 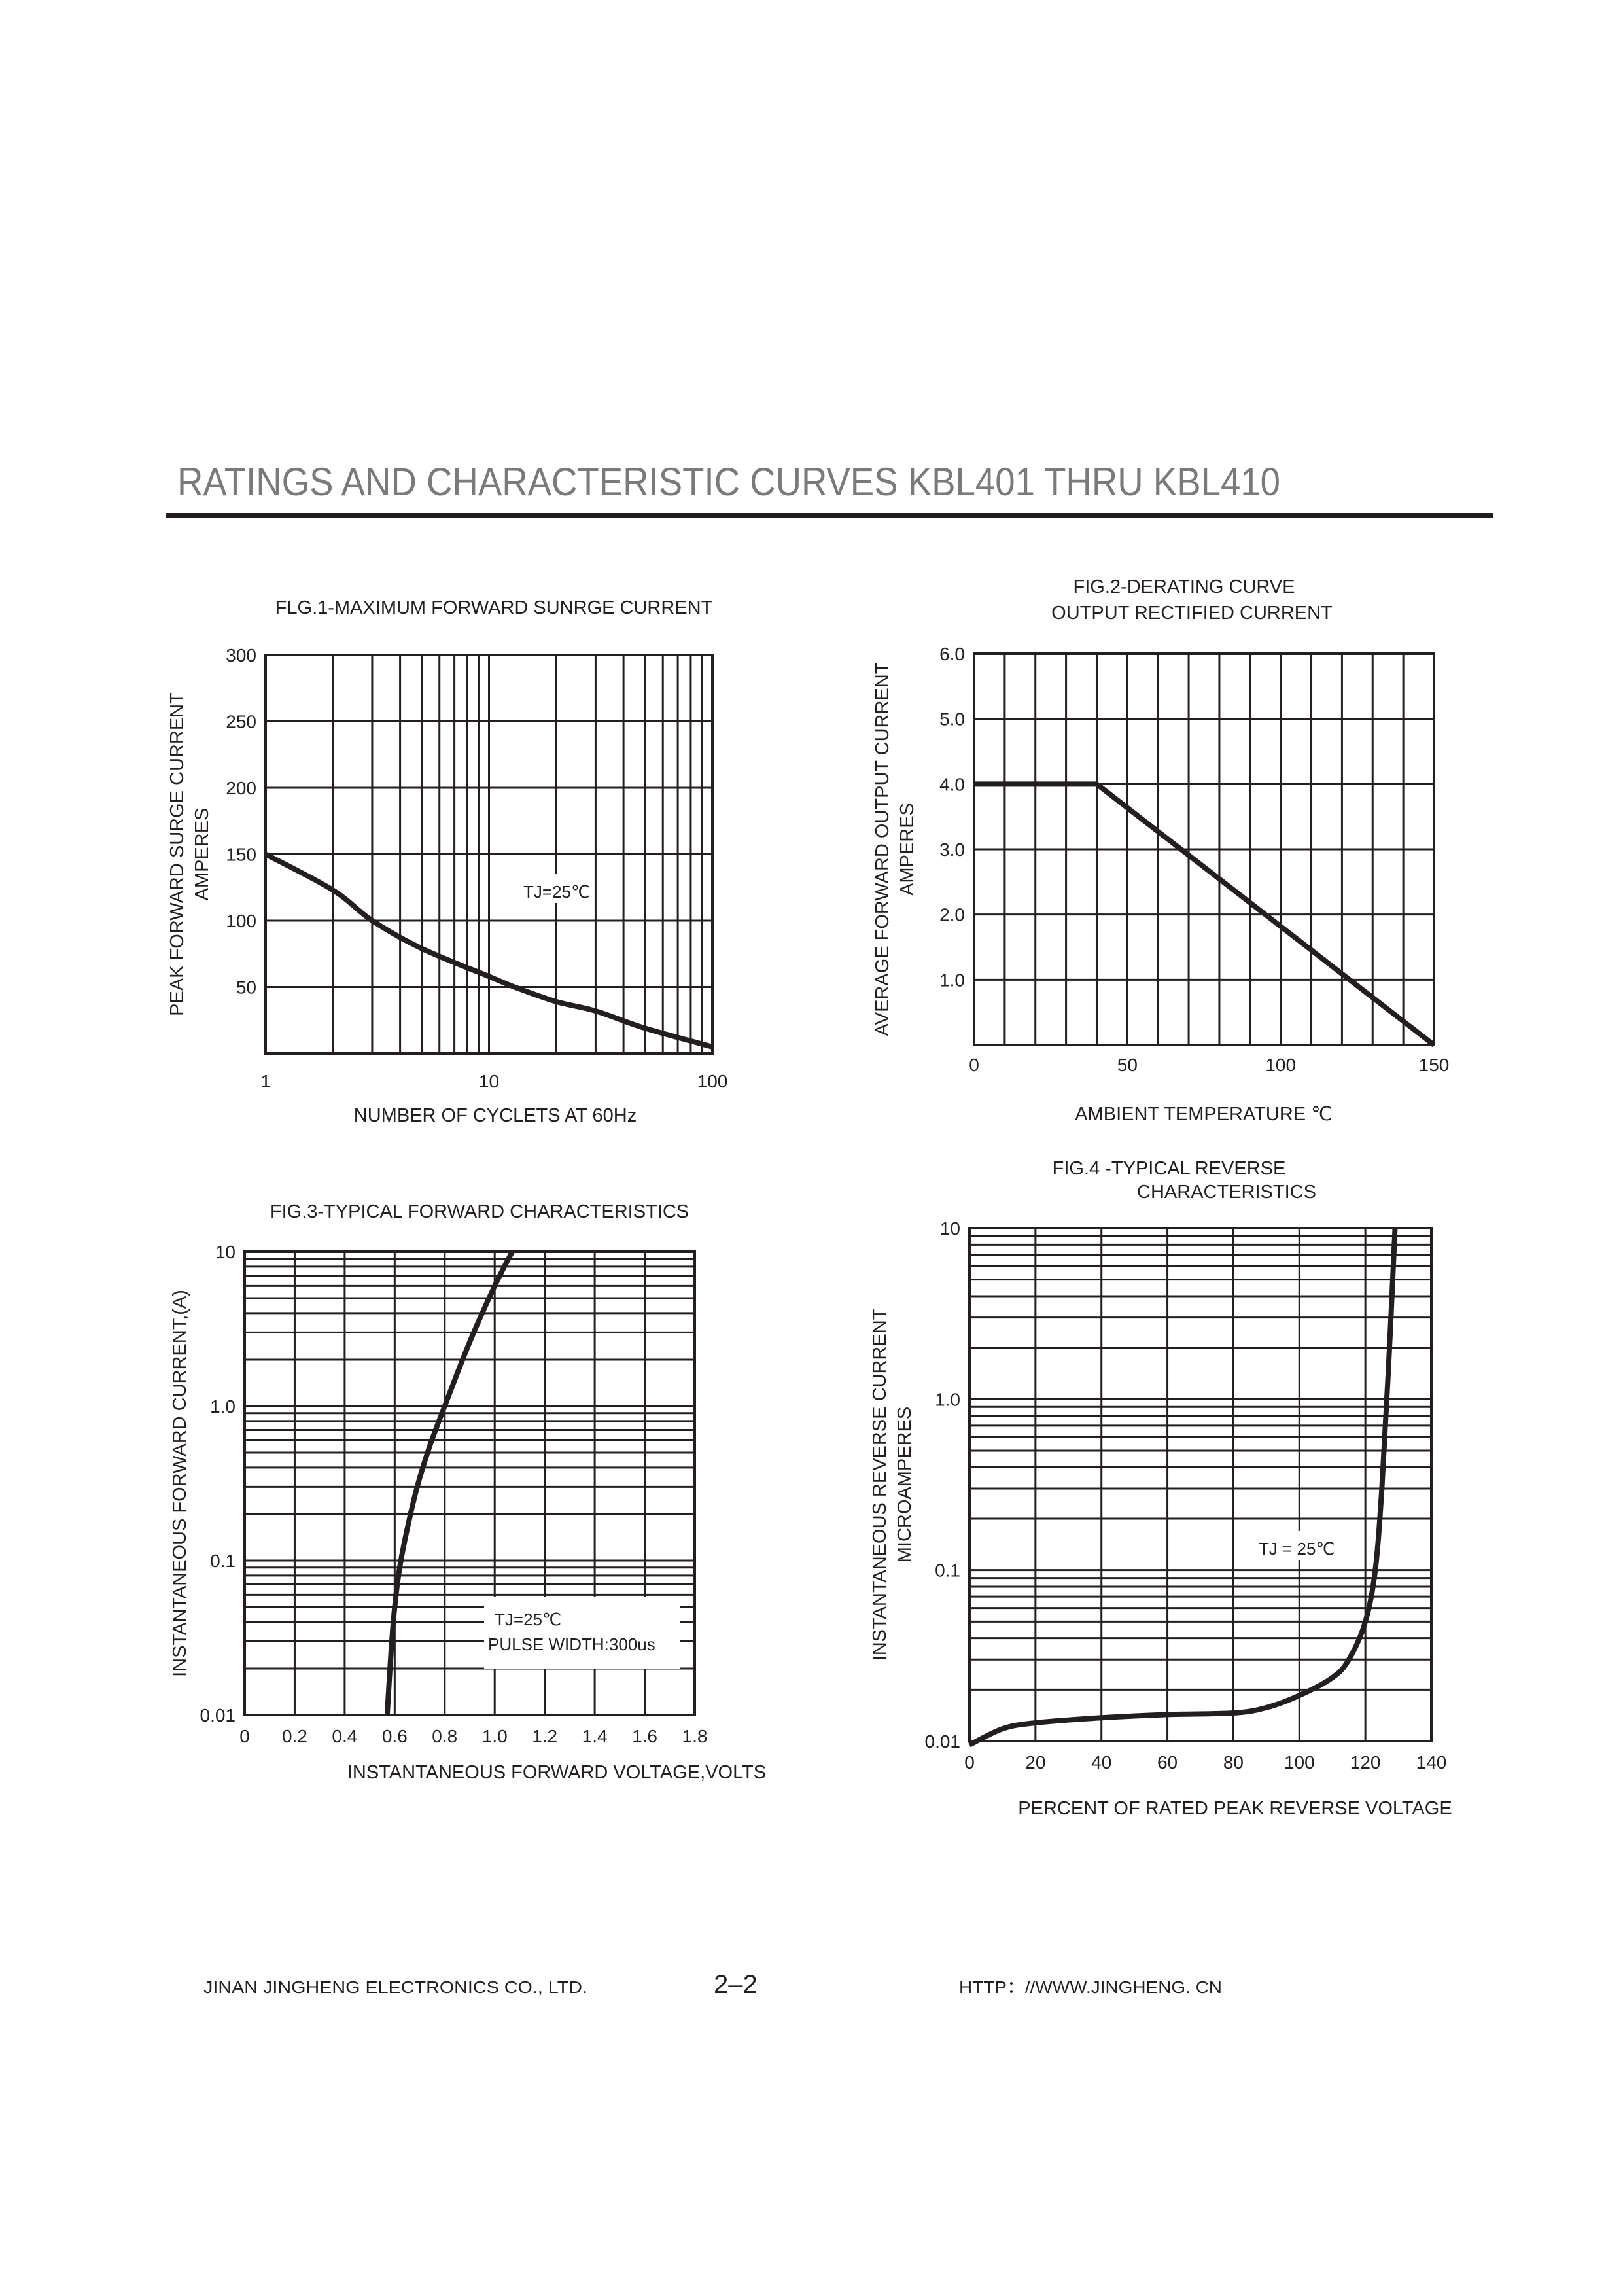 I want to click on y-tick-label: 150, so click(x=241, y=855).